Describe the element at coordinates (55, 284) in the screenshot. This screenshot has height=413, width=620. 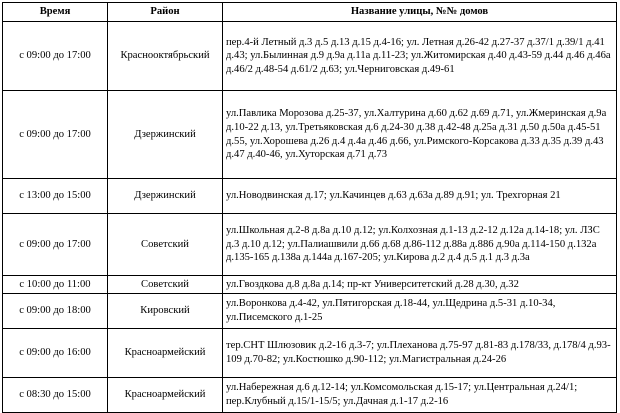
I see `row-time: с 10:00 до 11:00` at that location.